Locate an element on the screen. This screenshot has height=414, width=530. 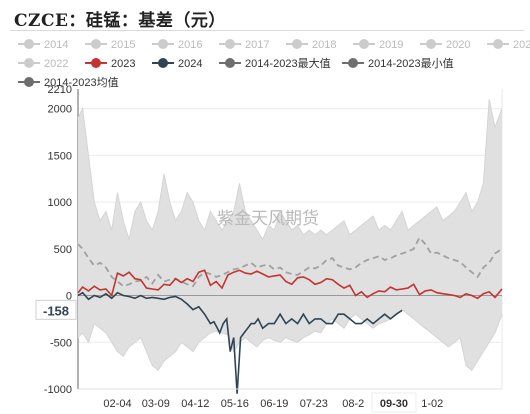
y-tick-label: 2000 is located at coordinates (60, 110).